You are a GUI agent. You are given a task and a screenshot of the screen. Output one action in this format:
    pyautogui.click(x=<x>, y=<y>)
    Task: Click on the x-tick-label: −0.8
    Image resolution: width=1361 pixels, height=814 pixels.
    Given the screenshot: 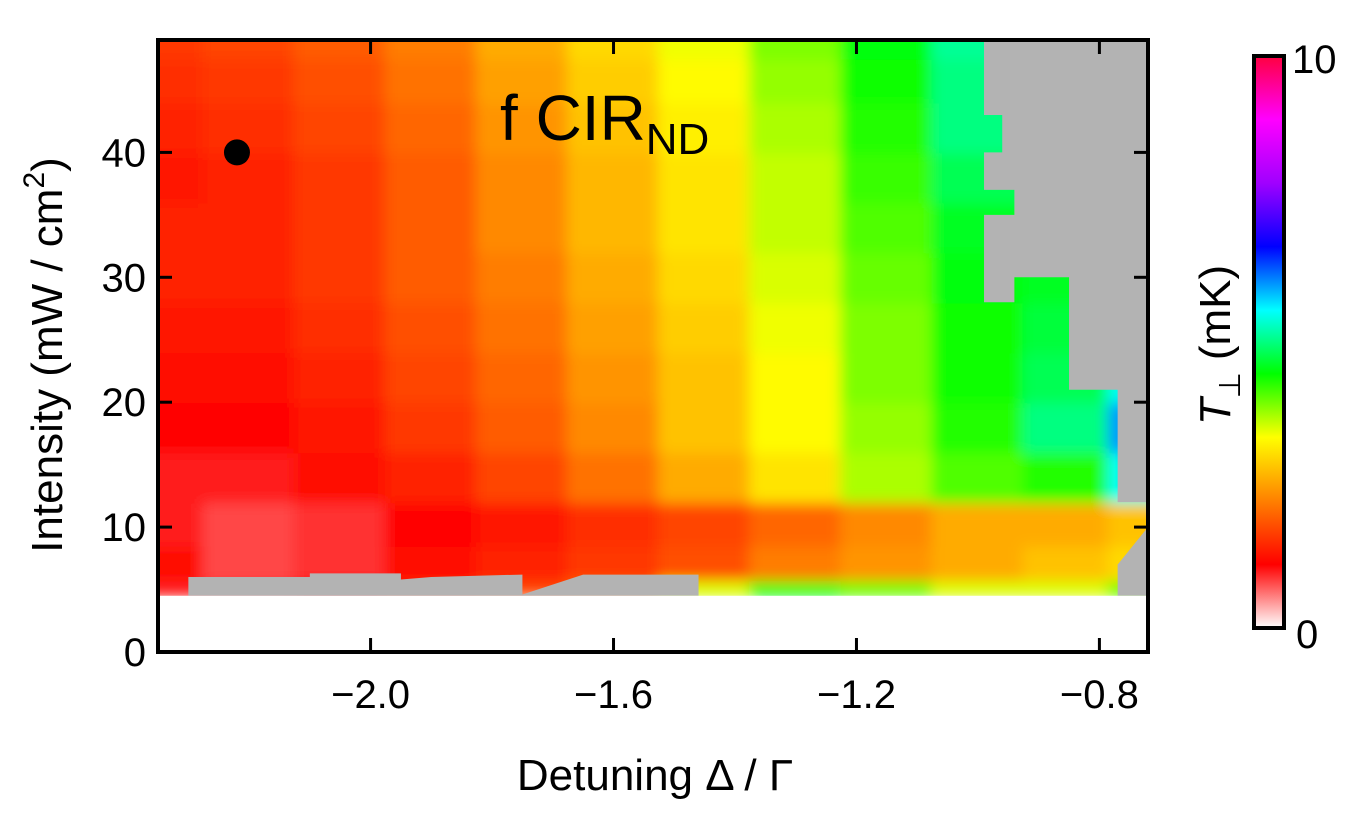 What is the action you would take?
    pyautogui.click(x=1099, y=695)
    